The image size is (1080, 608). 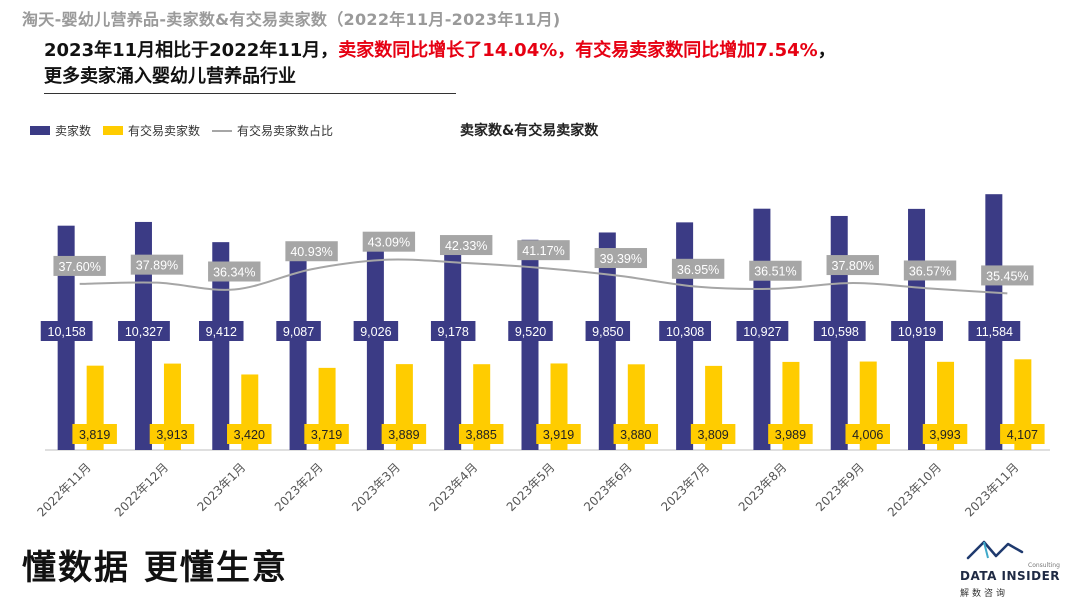 I want to click on data-label-trading-sellers: 3,420, so click(x=249, y=435).